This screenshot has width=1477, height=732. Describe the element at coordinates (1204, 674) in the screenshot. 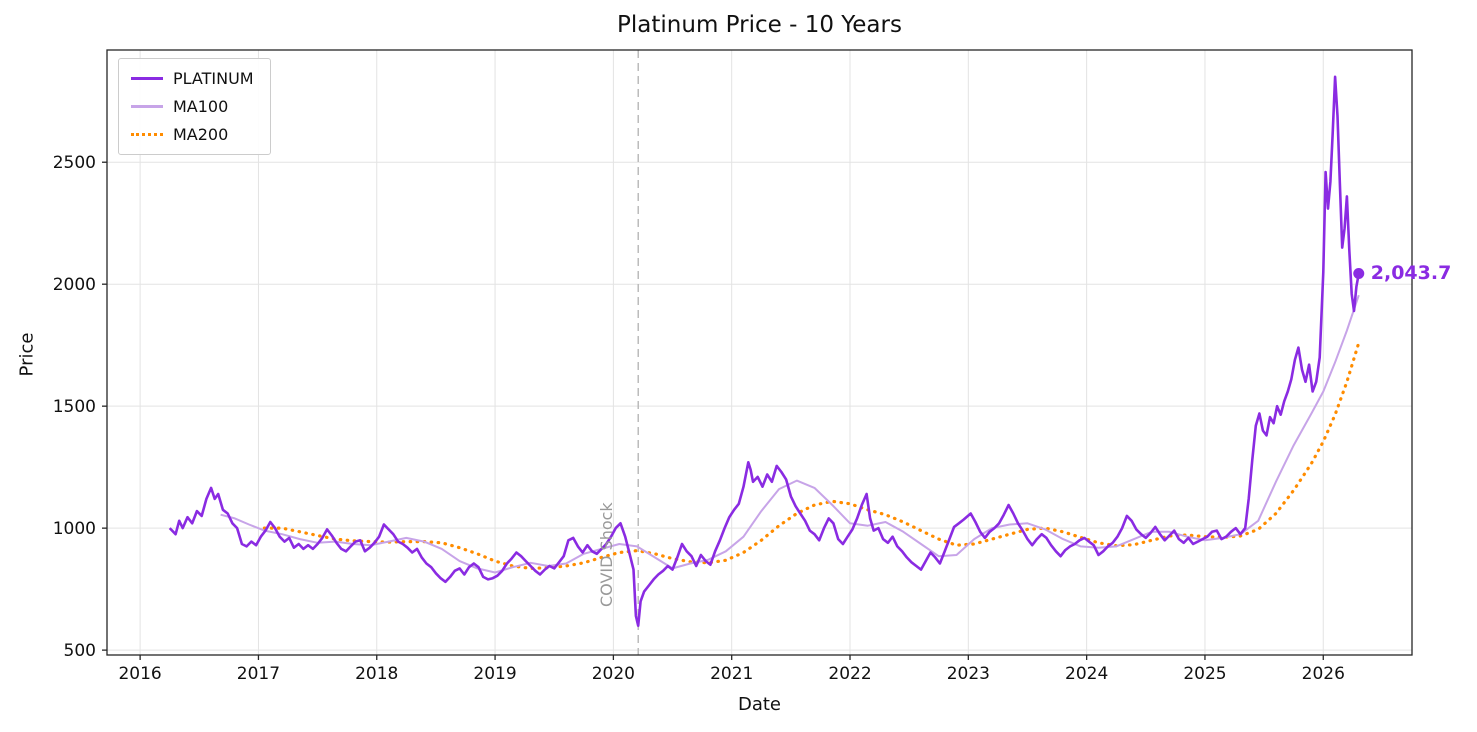

I see `svg-text: 2025` at that location.